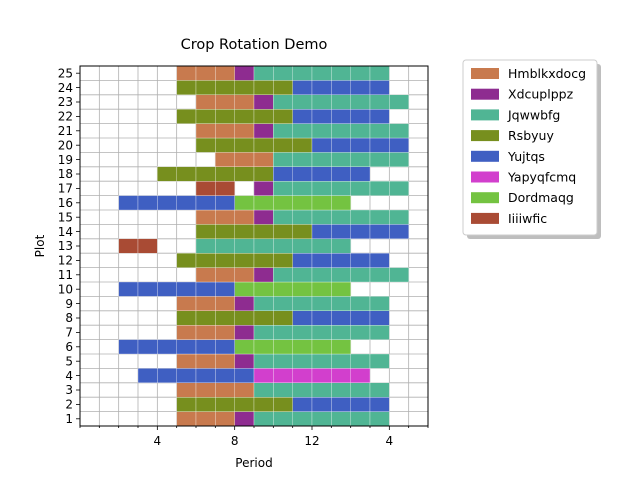 This screenshot has width=640, height=480. Describe the element at coordinates (69, 376) in the screenshot. I see `y-tick-label: 4` at that location.